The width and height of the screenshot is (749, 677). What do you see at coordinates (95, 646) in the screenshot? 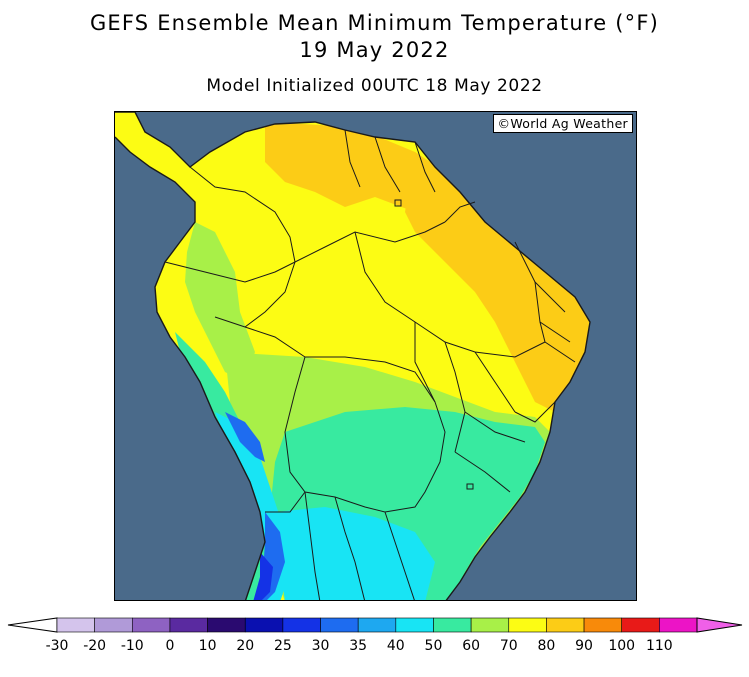
I see `colorbar-tick-label: -20` at bounding box center [95, 646].